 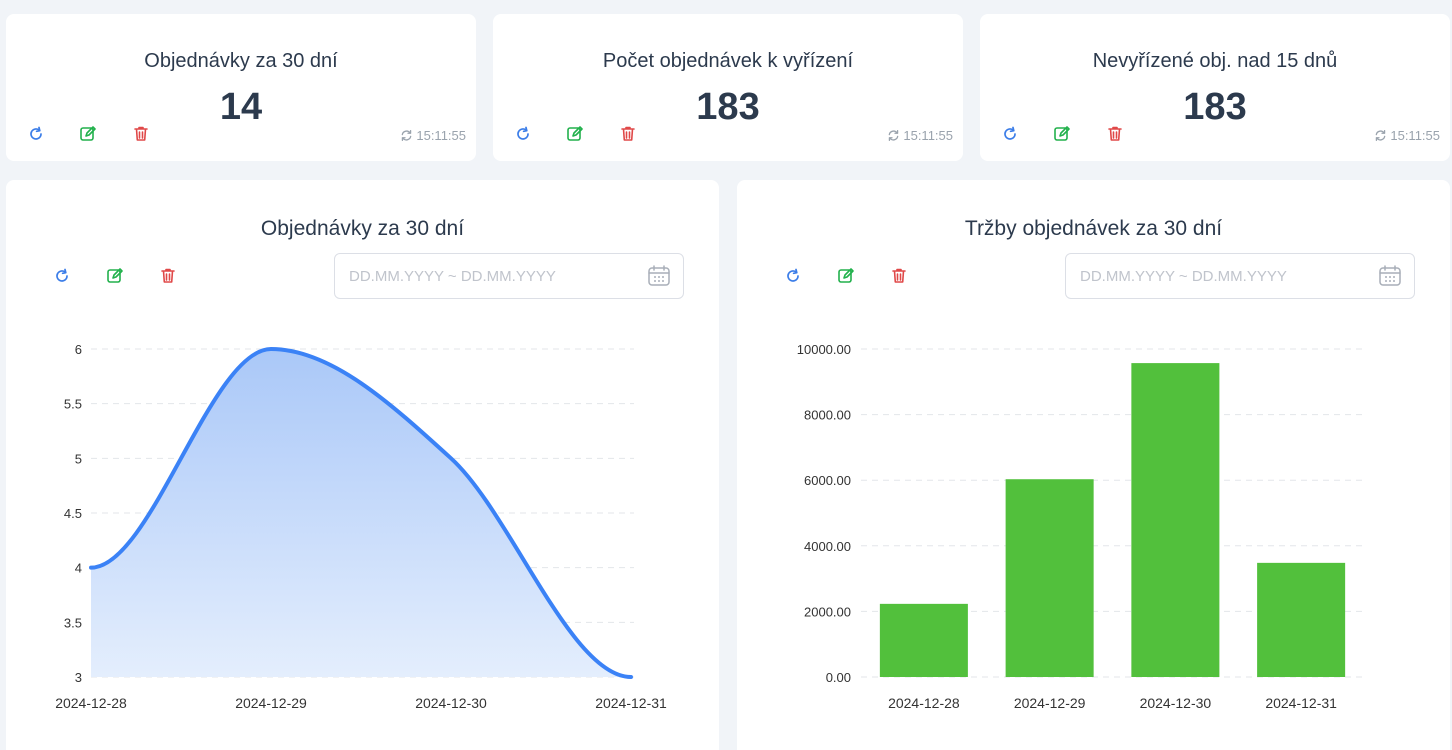 I want to click on y-tick-label: 6000.00, so click(x=827, y=480).